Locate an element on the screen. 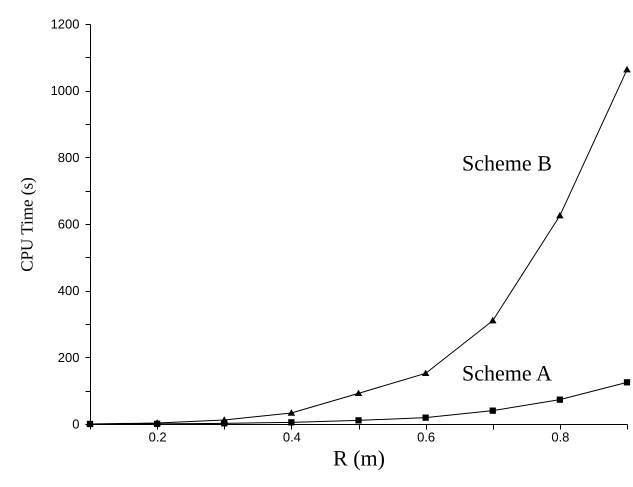 This screenshot has width=633, height=487. x-tick-label: 0.8 is located at coordinates (560, 437).